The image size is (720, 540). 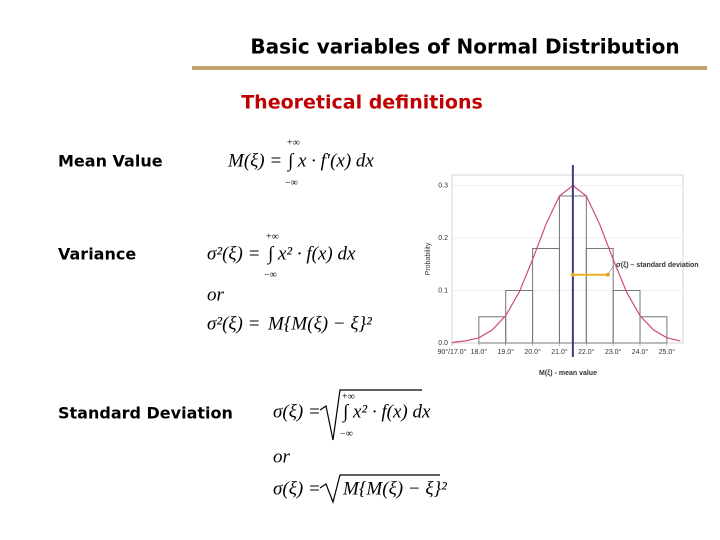 I want to click on x-tick-label: 18.0°, so click(x=479, y=352).